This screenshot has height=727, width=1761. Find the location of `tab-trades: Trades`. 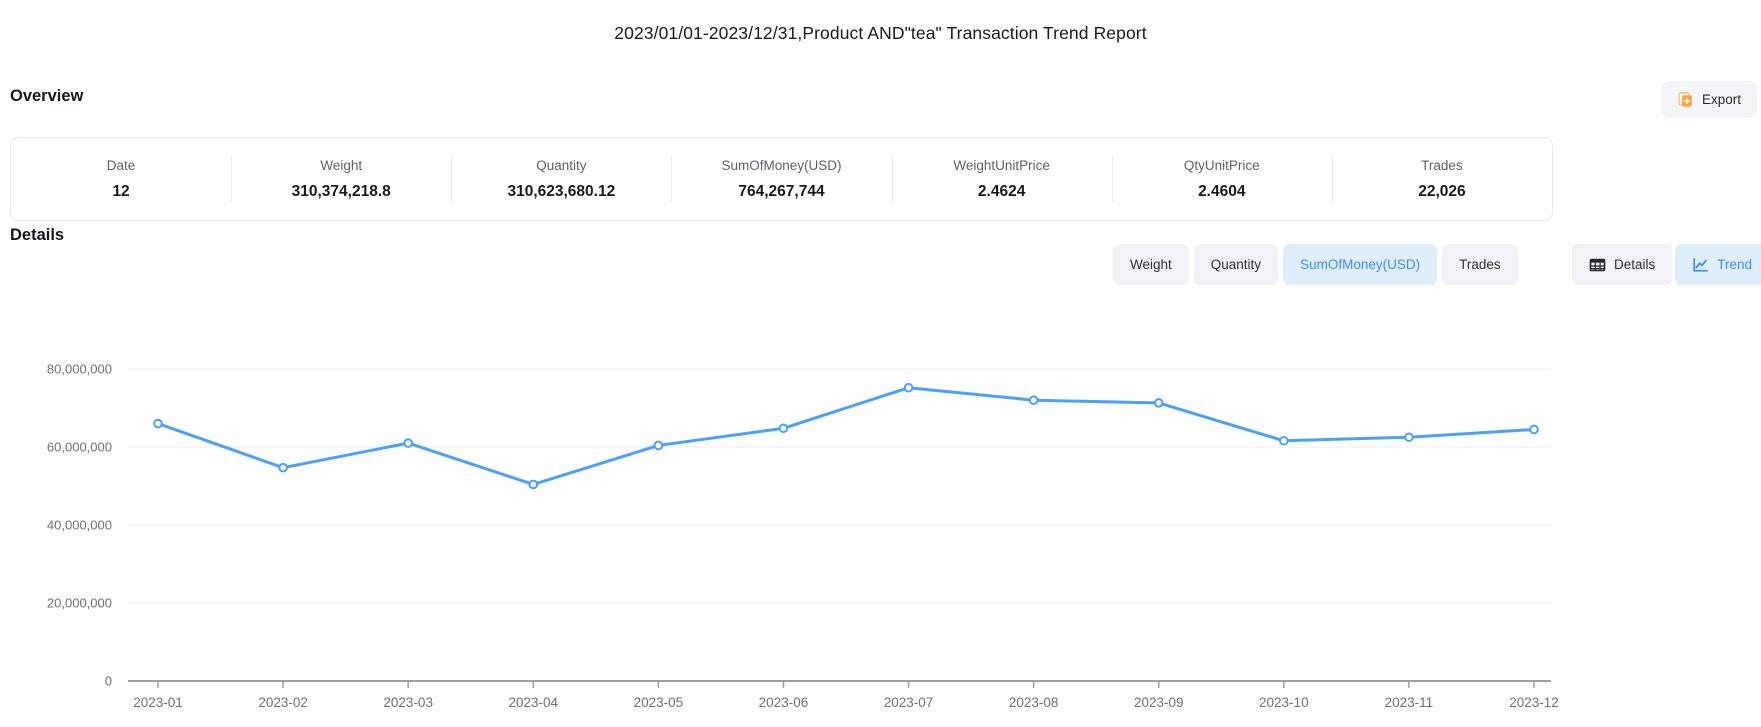

tab-trades: Trades is located at coordinates (1480, 264).